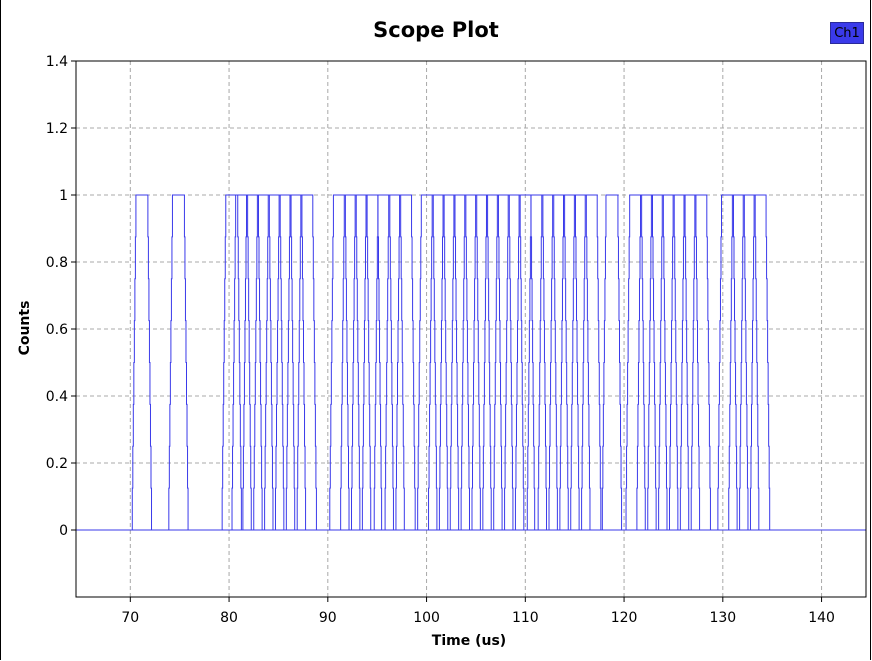 The width and height of the screenshot is (872, 661). Describe the element at coordinates (57, 129) in the screenshot. I see `y-tick-label: 1.2` at that location.